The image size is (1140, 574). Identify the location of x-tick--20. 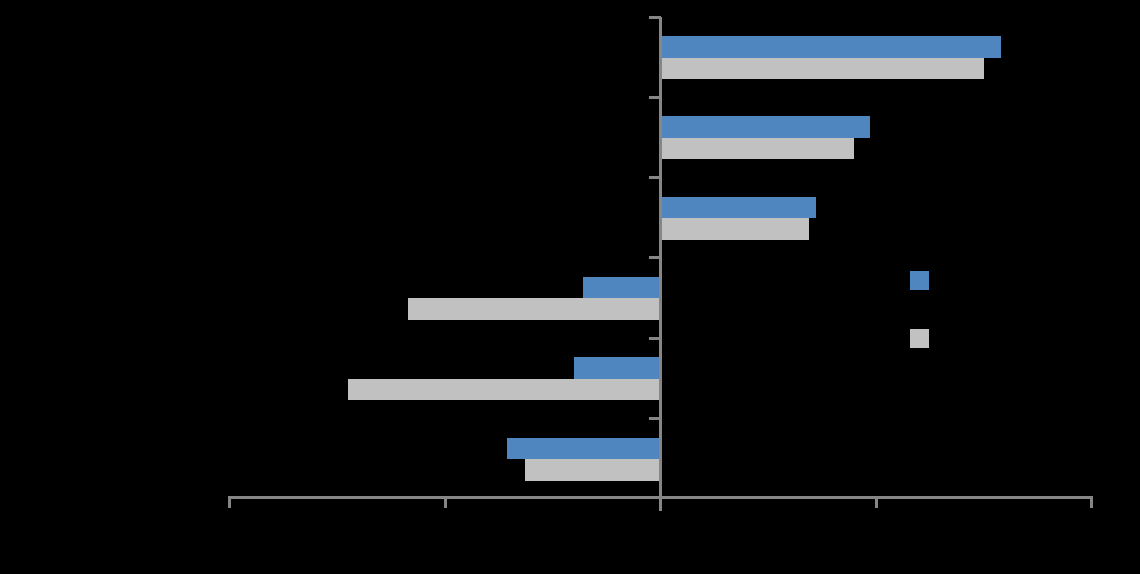
(229, 503).